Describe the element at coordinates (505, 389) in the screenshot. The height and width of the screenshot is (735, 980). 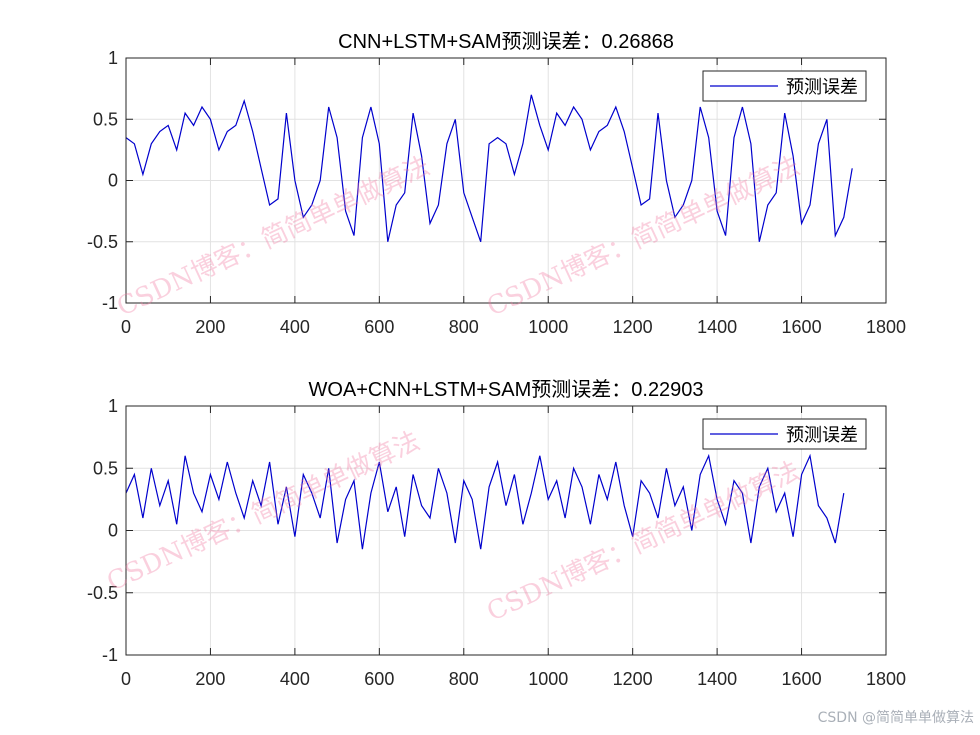
I see `chart-title: WOA+CNN+LSTM+SAM预测误差：0.22903` at that location.